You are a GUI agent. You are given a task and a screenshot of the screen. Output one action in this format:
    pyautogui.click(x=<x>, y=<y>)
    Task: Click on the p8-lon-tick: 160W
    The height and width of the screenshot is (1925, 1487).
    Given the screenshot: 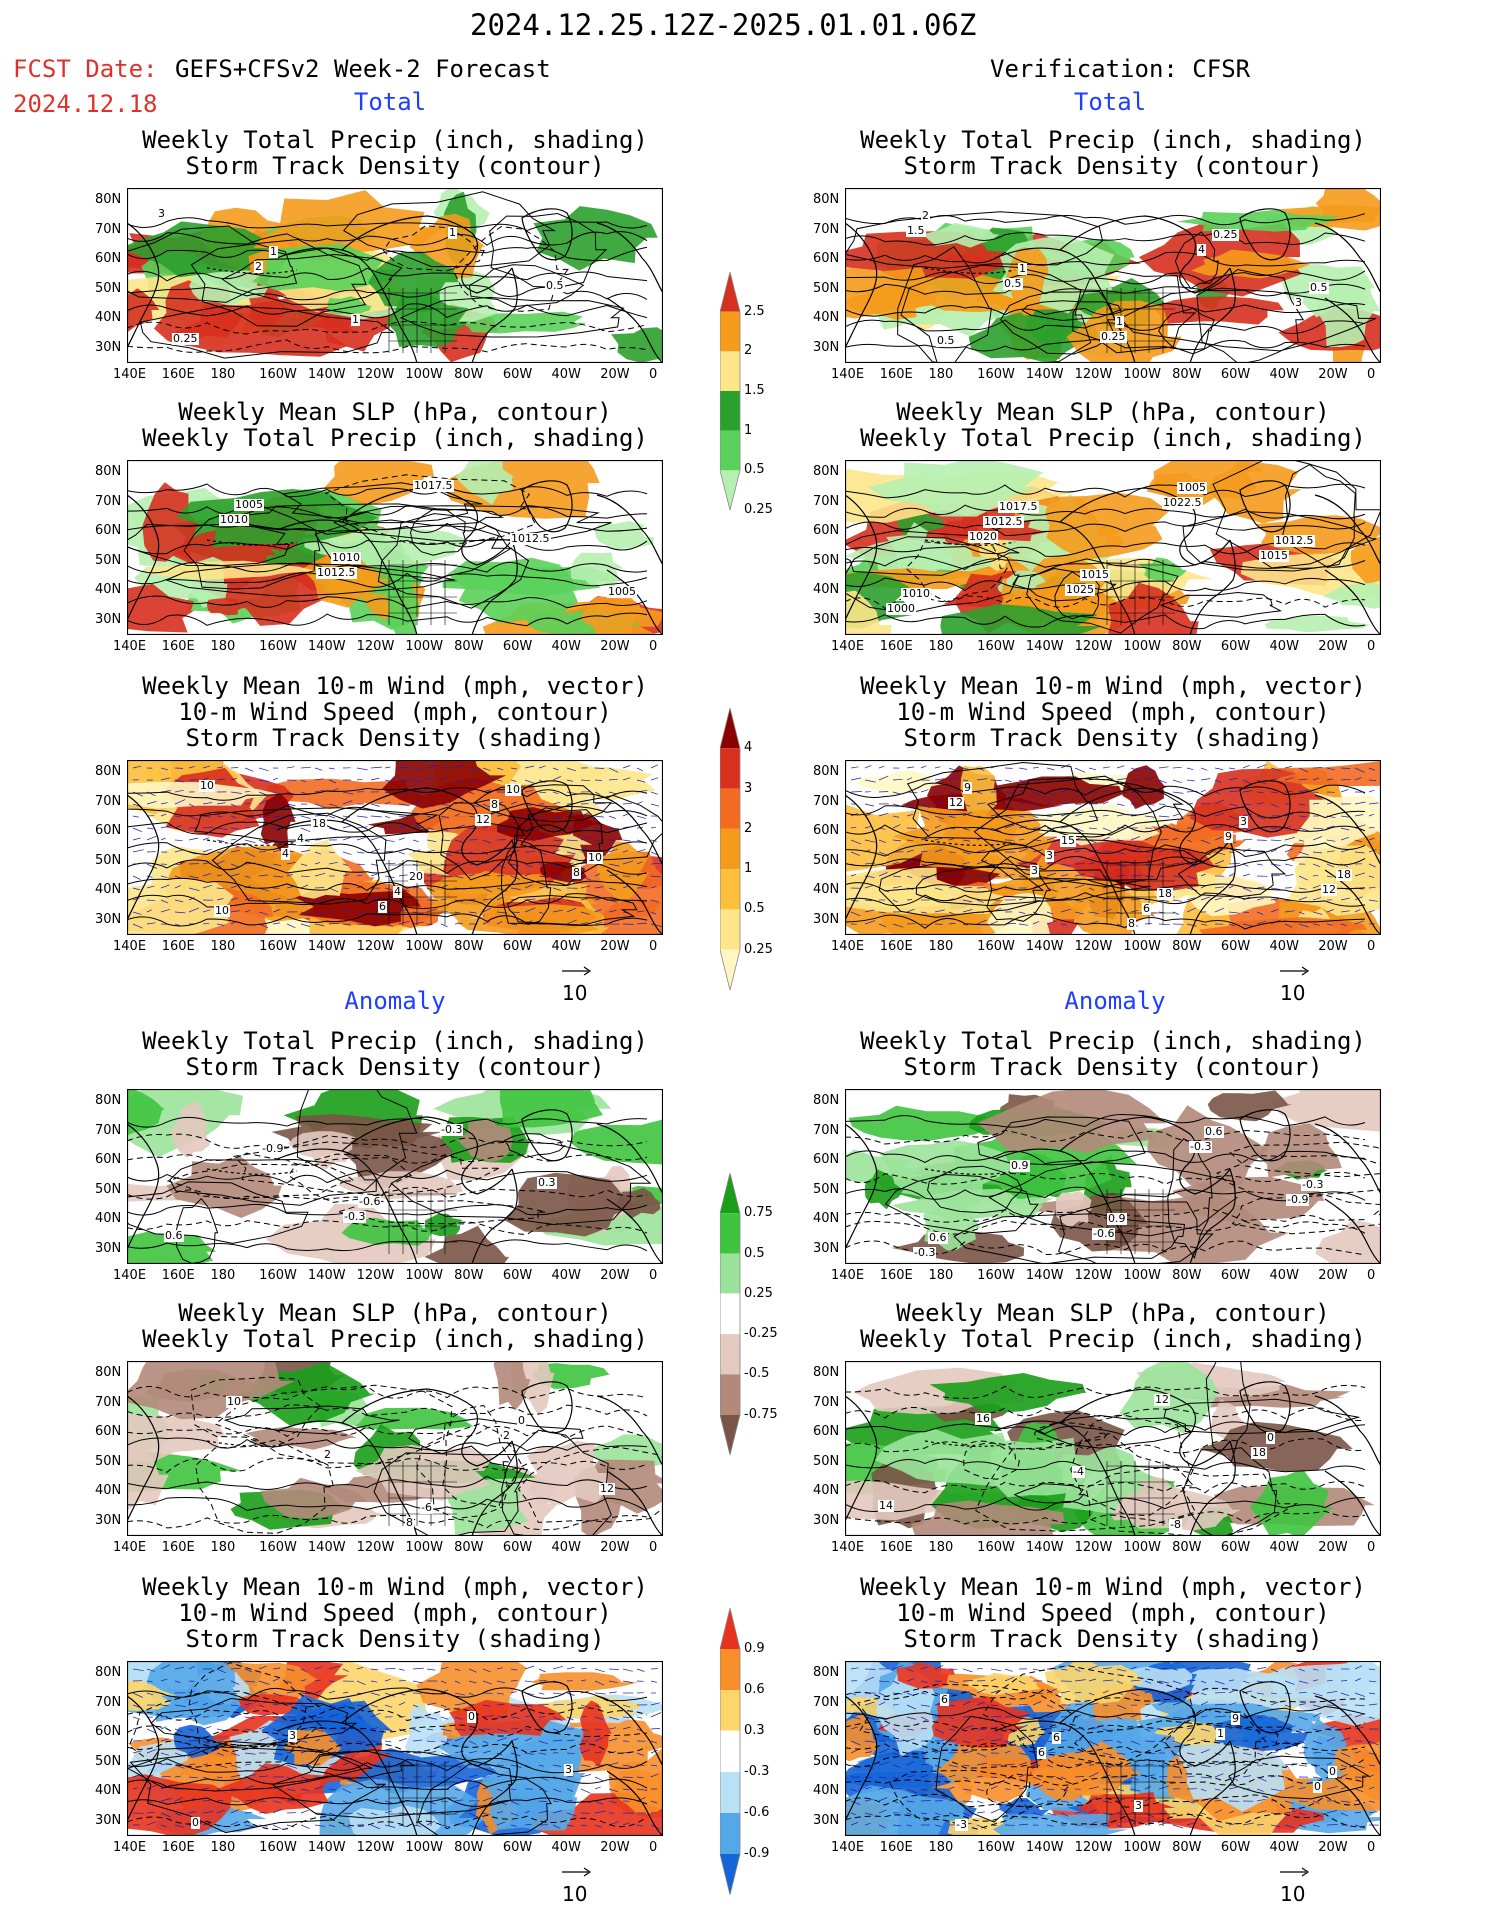 What is the action you would take?
    pyautogui.click(x=996, y=1275)
    